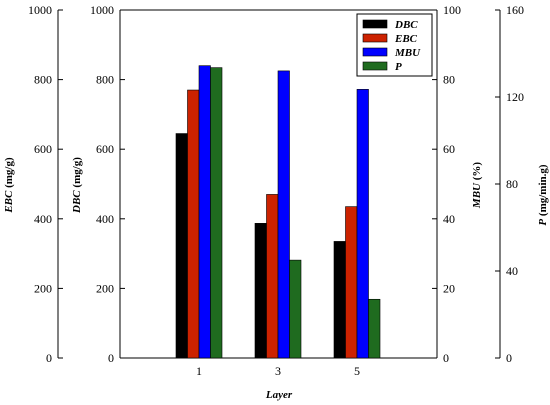 The width and height of the screenshot is (550, 405). Describe the element at coordinates (375, 24) in the screenshot. I see `legend-swatch-dbc` at that location.